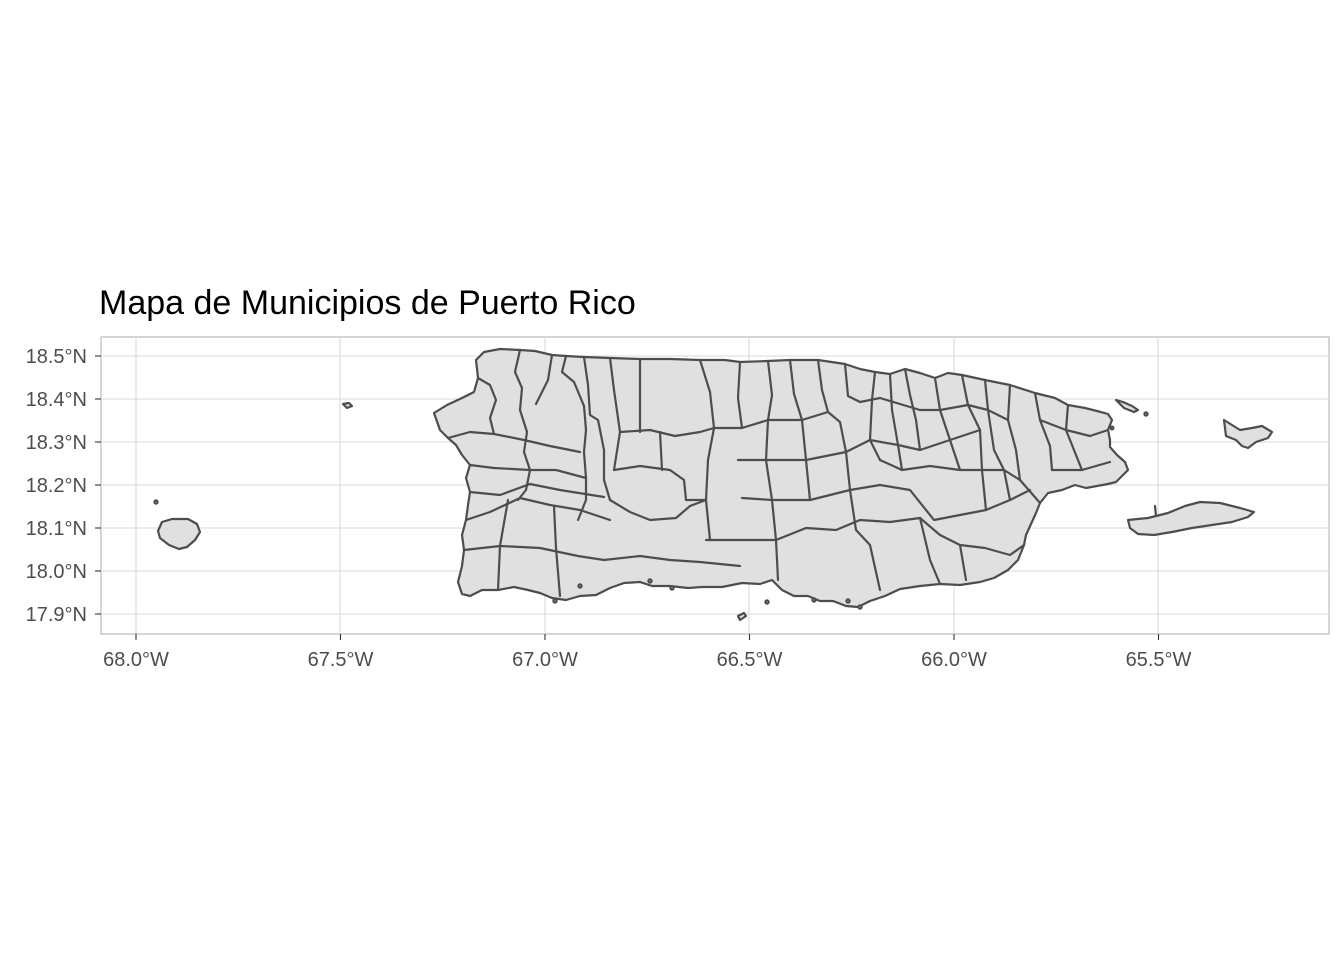 The height and width of the screenshot is (960, 1344). Describe the element at coordinates (1248, 434) in the screenshot. I see `culebra-island` at that location.